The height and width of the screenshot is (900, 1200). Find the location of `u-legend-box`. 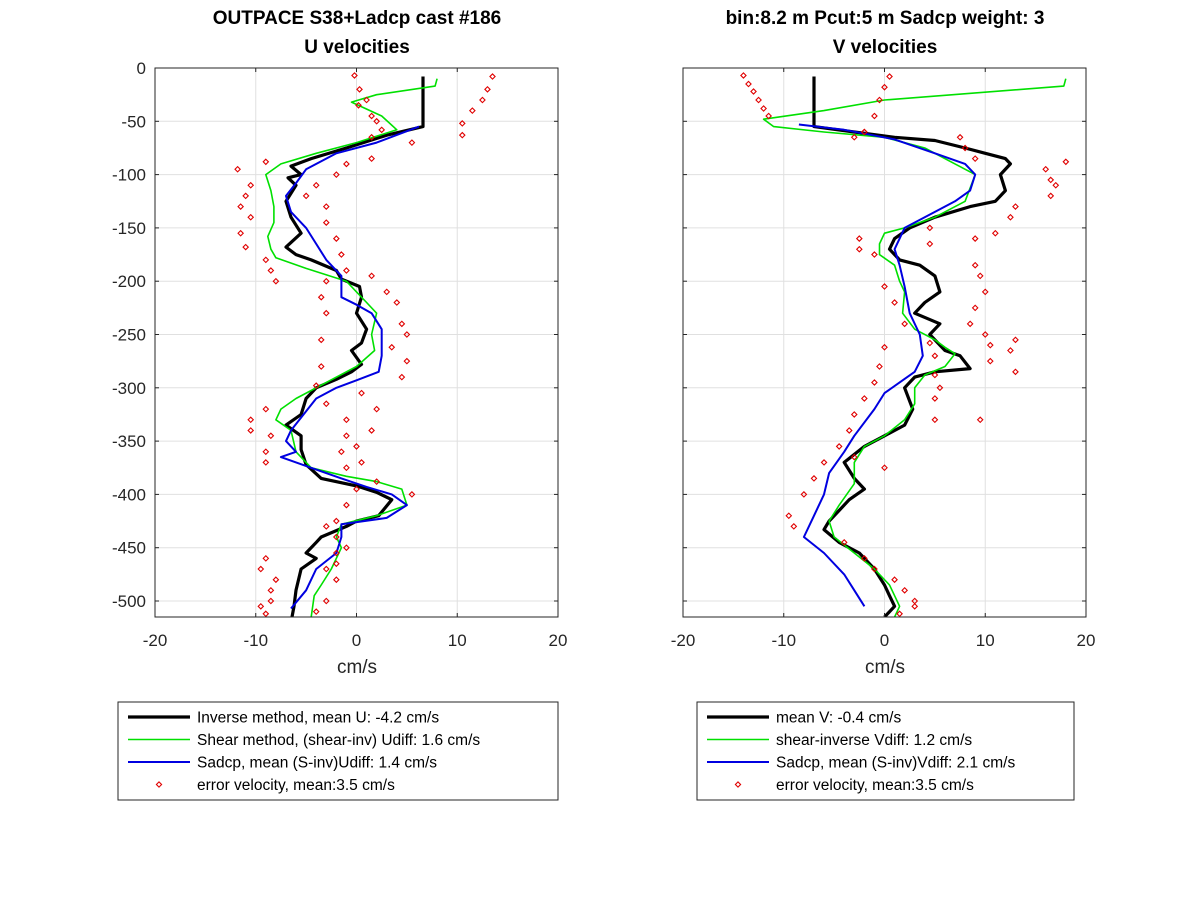

u-legend-box is located at coordinates (338, 751).